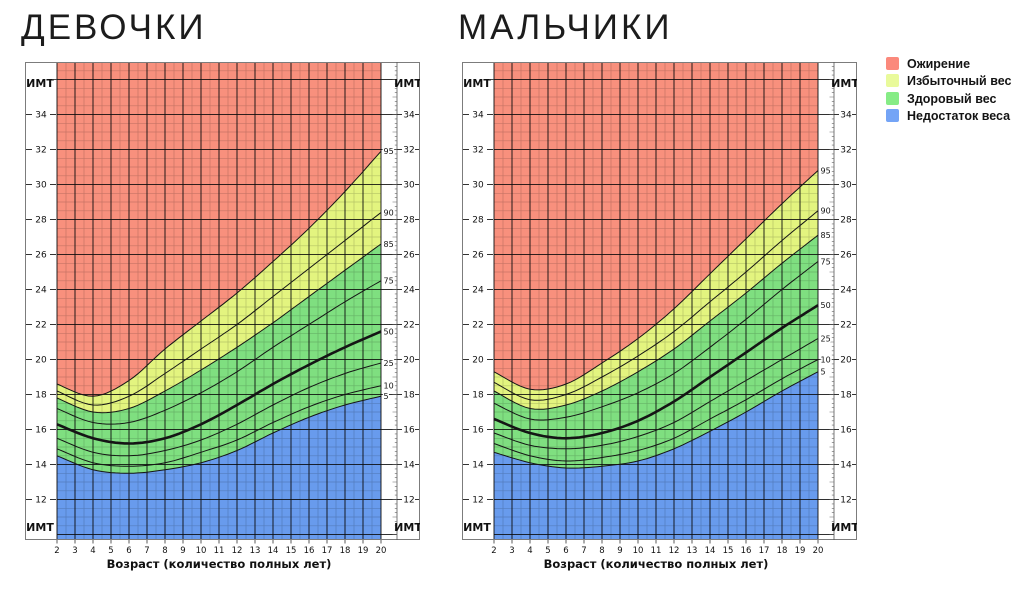 Image resolution: width=1027 pixels, height=592 pixels. What do you see at coordinates (92, 551) in the screenshot?
I see `svg-text: 4` at bounding box center [92, 551].